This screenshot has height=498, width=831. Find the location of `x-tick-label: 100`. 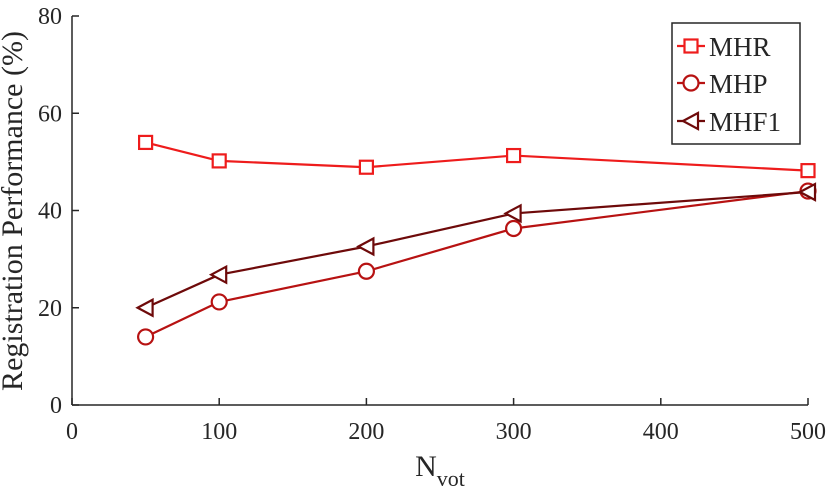

x-tick-label: 100 is located at coordinates (219, 432).